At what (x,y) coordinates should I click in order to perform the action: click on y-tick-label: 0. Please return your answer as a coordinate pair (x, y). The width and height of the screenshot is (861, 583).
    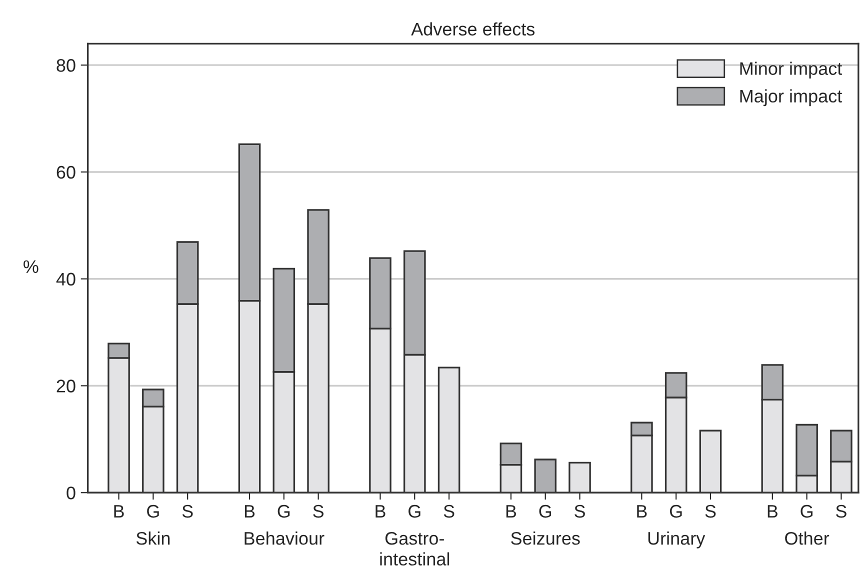
    Looking at the image, I should click on (71, 493).